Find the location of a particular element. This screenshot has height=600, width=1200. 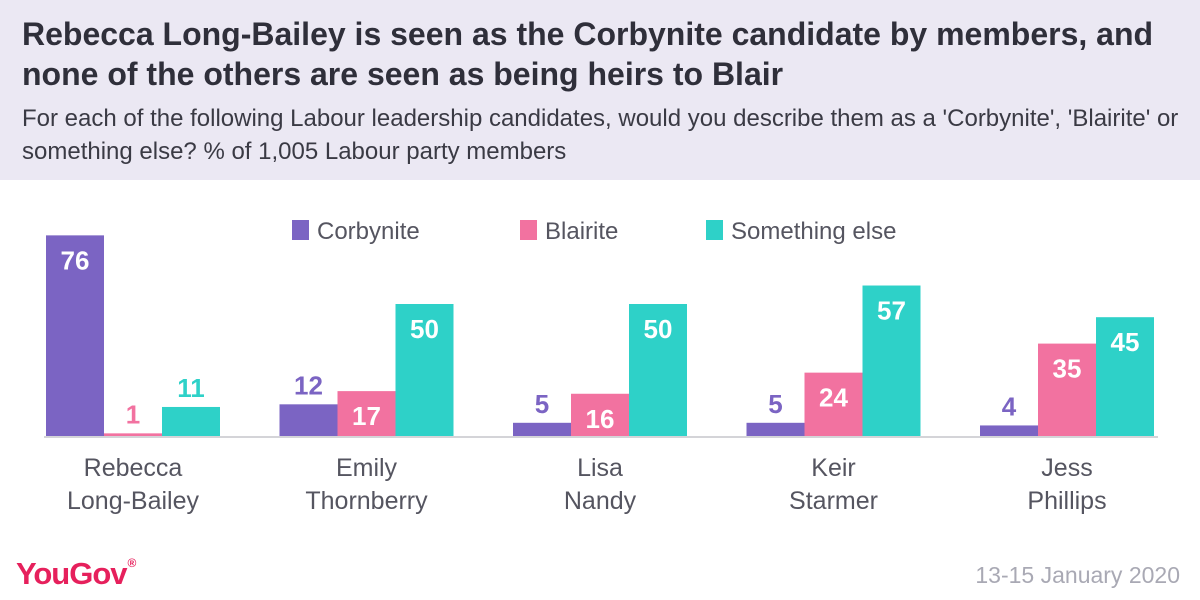

category-label: Lisa is located at coordinates (600, 468).